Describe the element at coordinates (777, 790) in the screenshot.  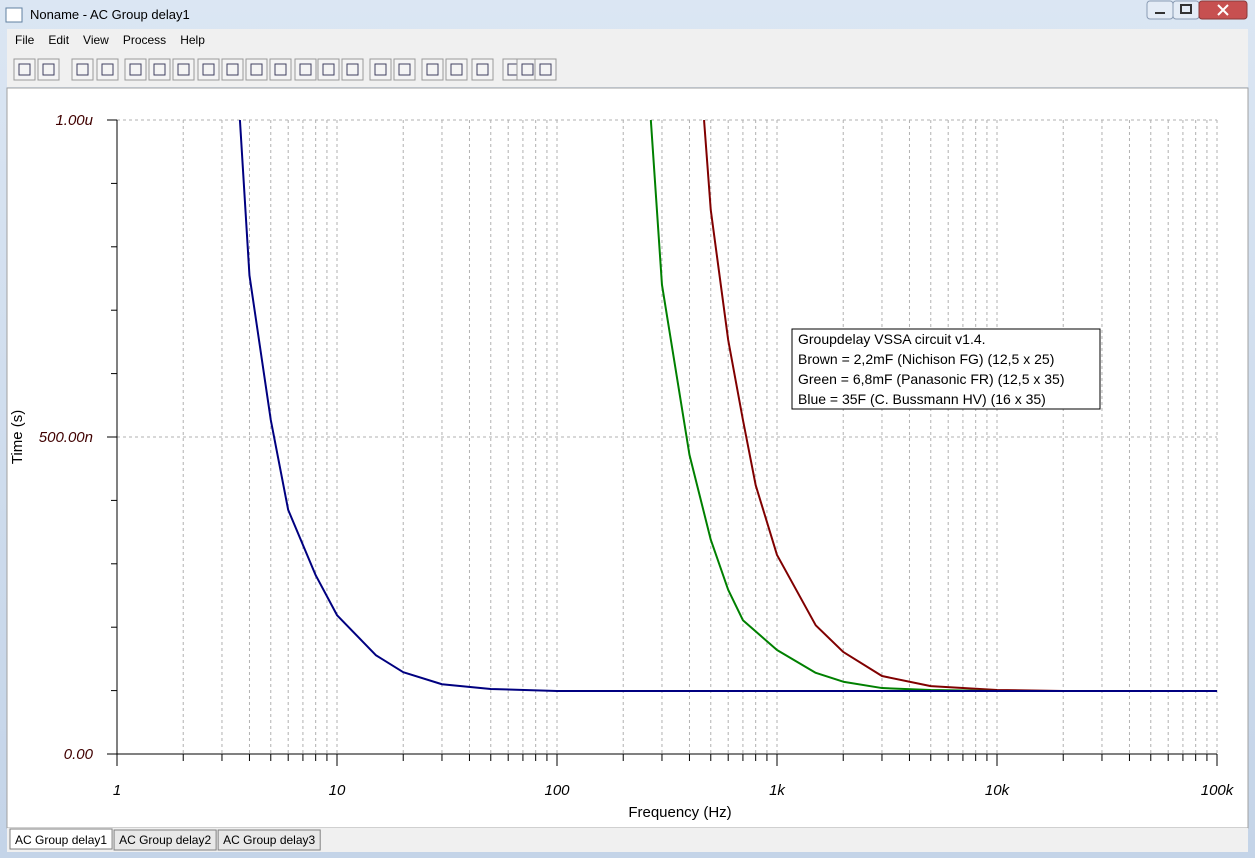
I see `x-tick-label: 1k` at that location.